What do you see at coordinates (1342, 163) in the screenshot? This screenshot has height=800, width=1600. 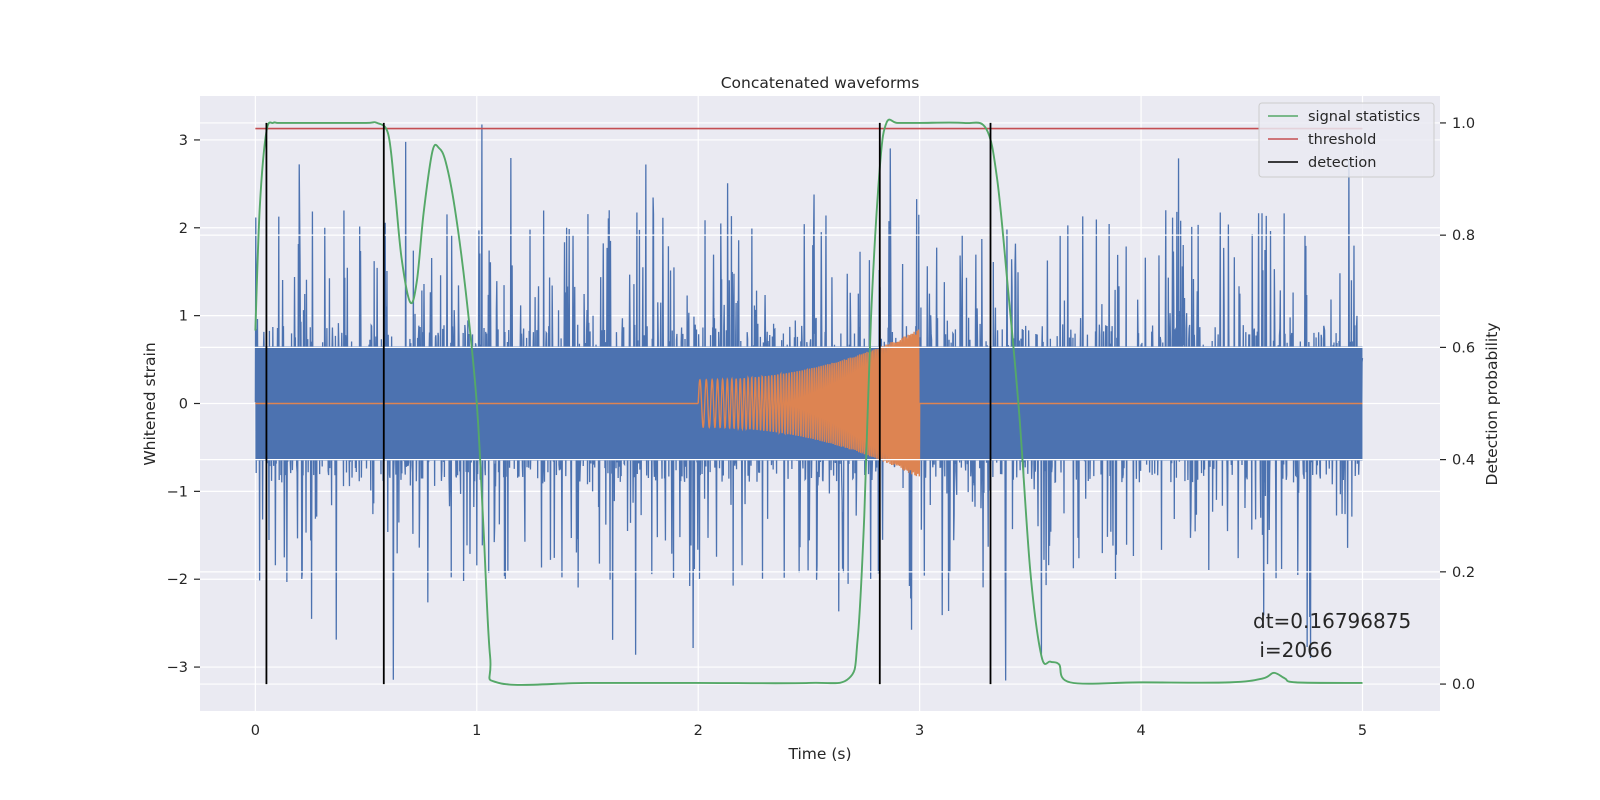 I see `legend-label-detection: detection` at bounding box center [1342, 163].